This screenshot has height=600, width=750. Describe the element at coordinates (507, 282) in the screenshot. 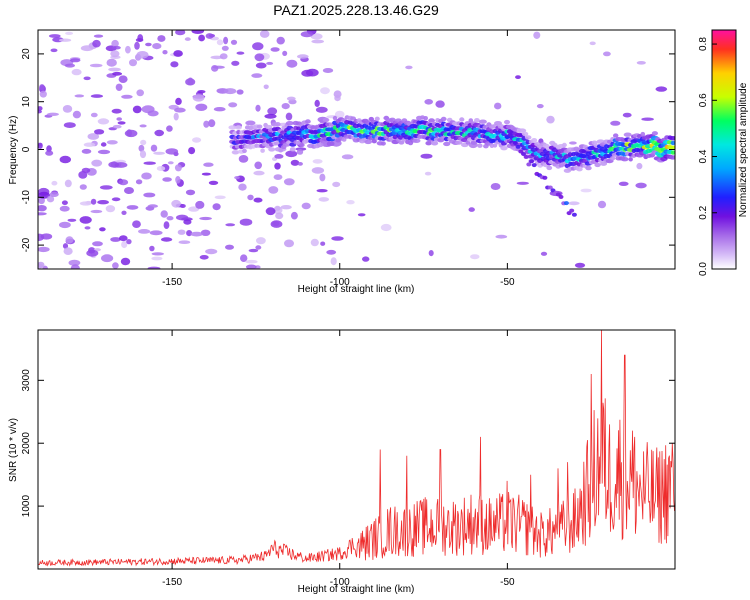

I see `x-tick-label: -50` at that location.